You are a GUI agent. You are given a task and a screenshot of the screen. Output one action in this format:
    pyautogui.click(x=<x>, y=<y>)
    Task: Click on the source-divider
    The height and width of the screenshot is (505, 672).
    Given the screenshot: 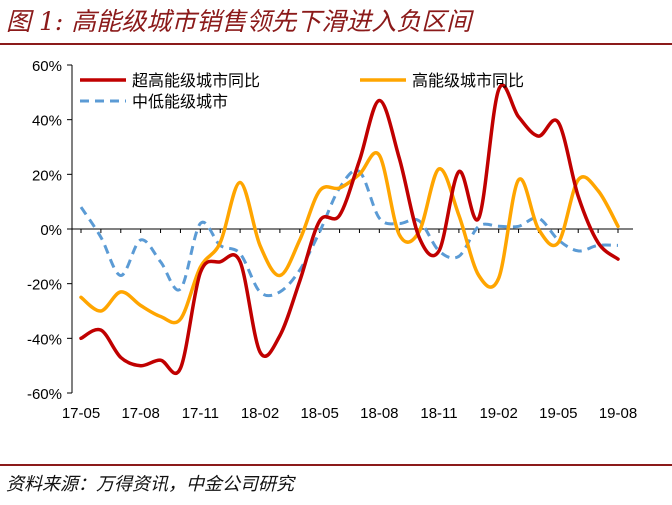 What is the action you would take?
    pyautogui.click(x=336, y=465)
    